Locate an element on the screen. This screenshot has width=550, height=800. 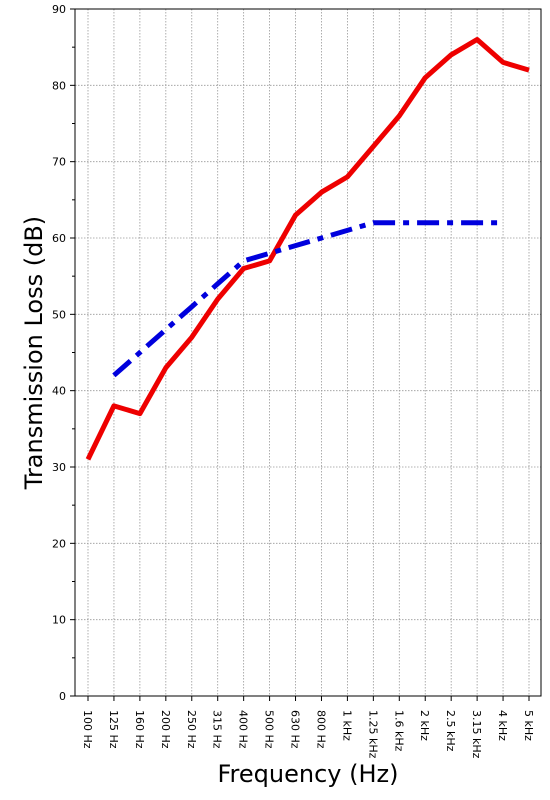
x-tick-label: 125 Hz is located at coordinates (113, 729).